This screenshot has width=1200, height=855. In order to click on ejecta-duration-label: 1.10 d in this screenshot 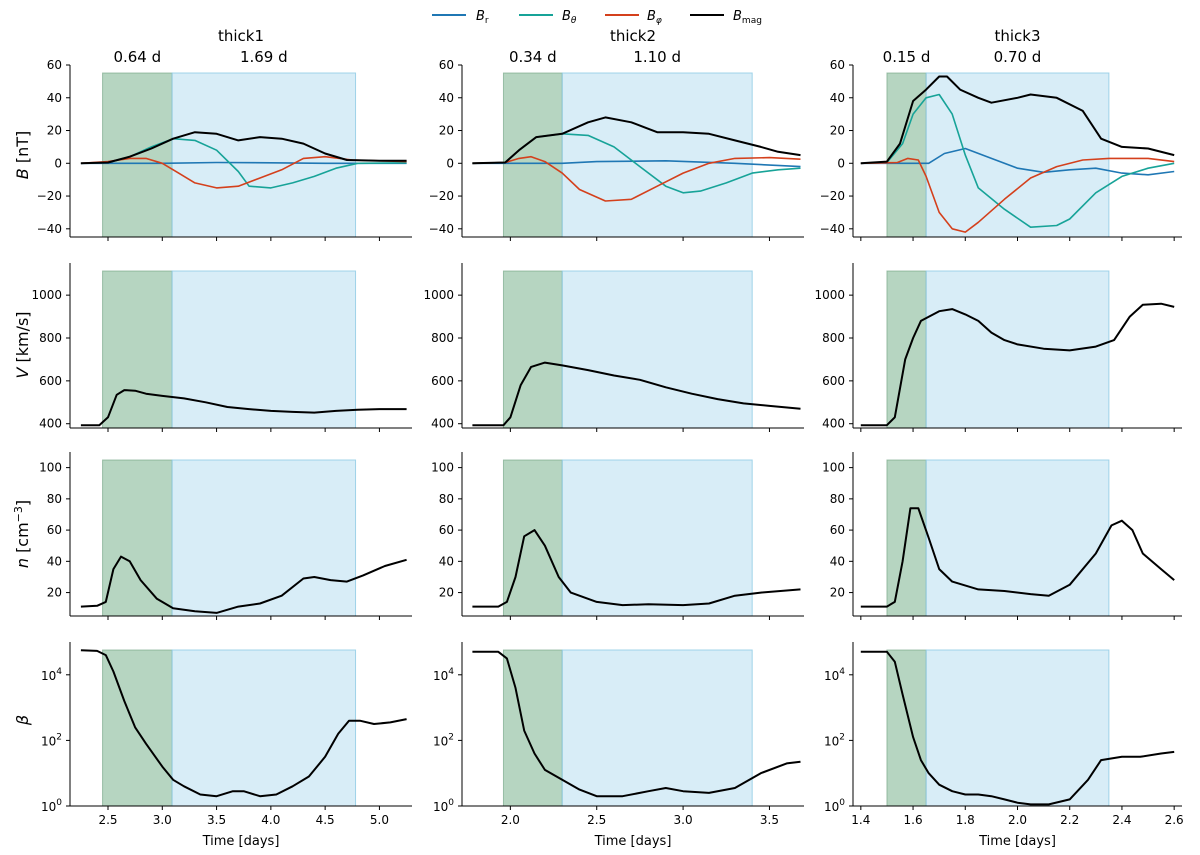, I will do `click(657, 57)`.